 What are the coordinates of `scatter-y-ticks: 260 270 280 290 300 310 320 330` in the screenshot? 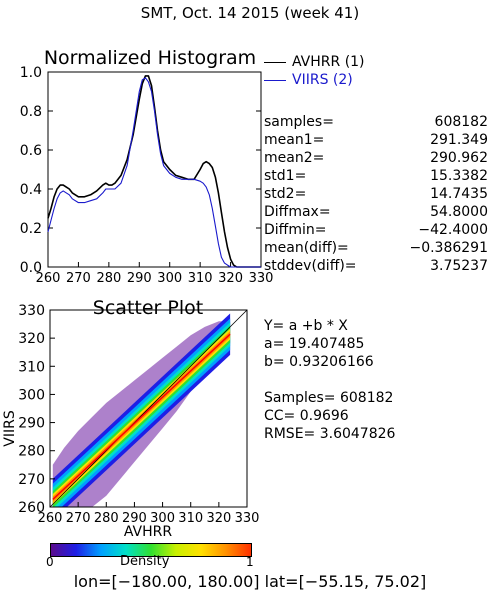 It's located at (36, 409).